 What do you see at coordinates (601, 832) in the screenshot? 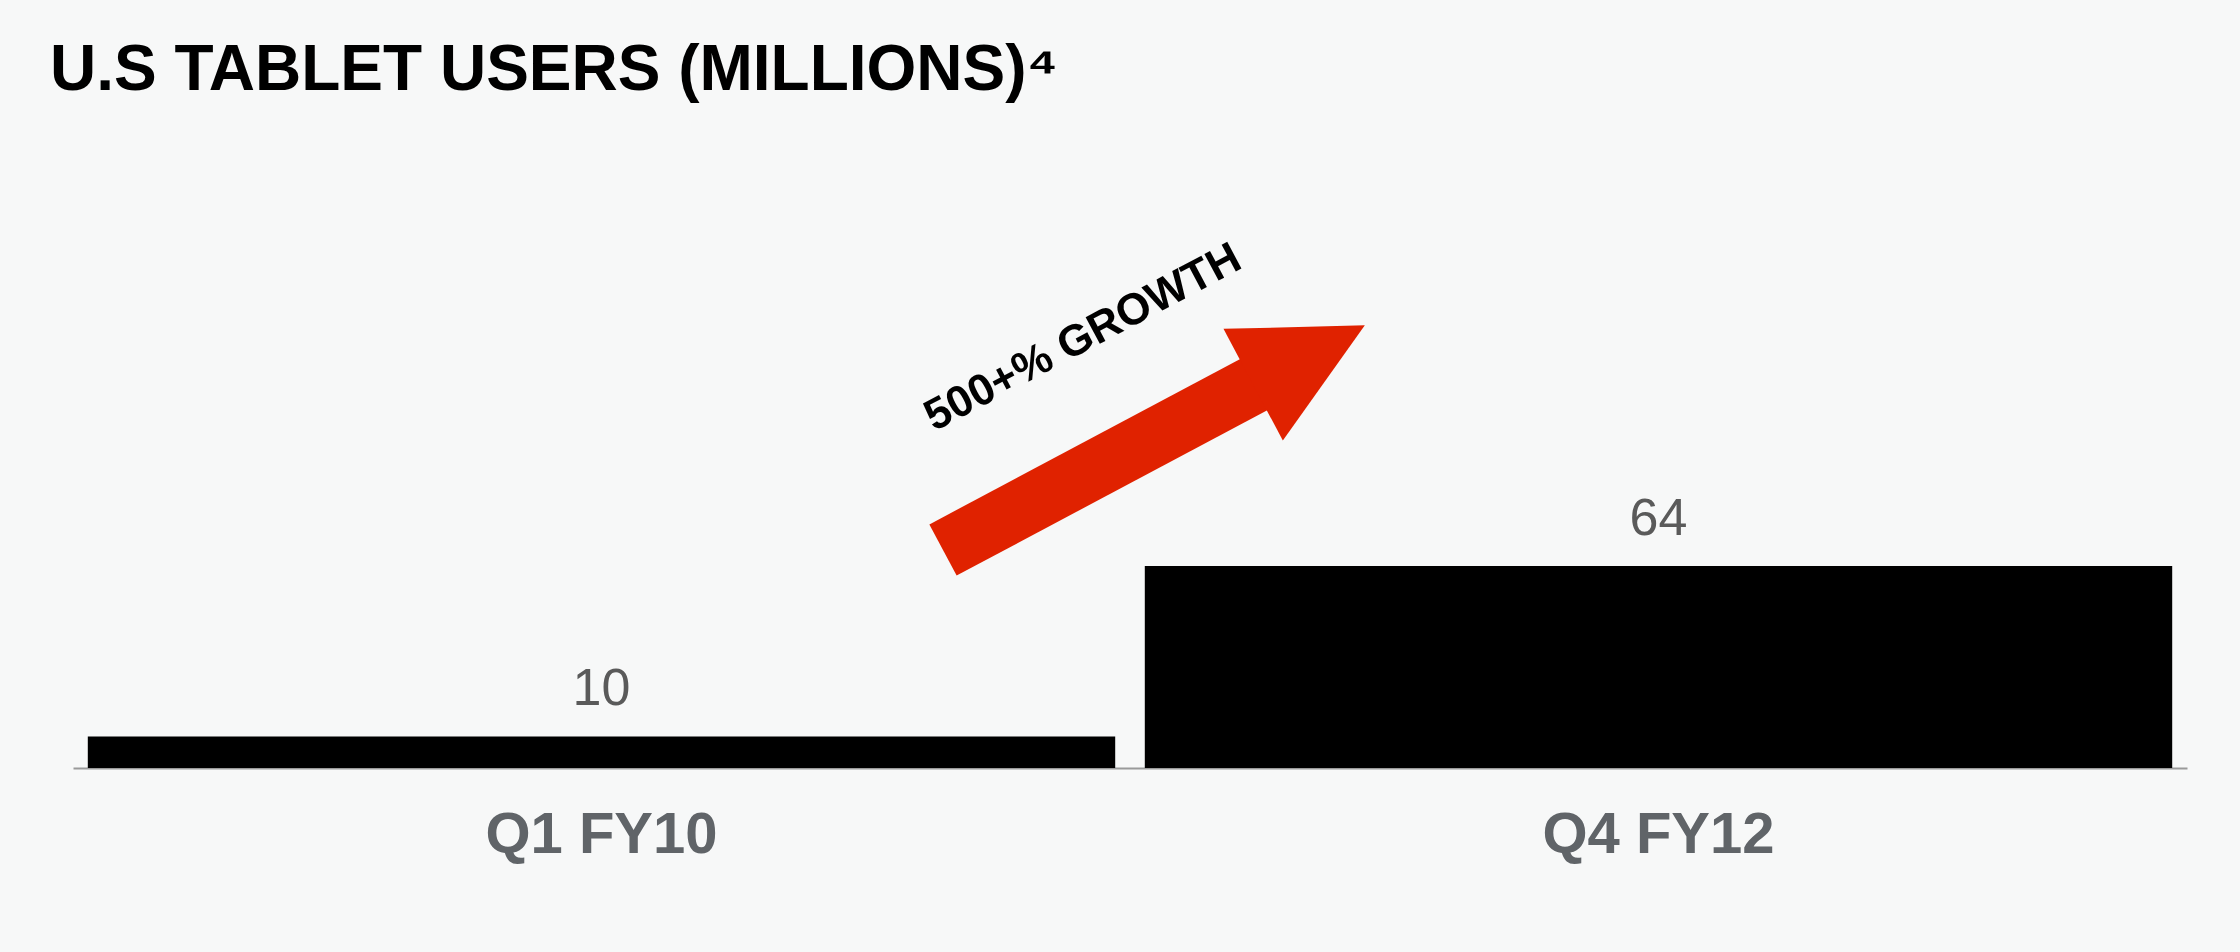
I see `x-tick-label: Q1 FY10` at bounding box center [601, 832].